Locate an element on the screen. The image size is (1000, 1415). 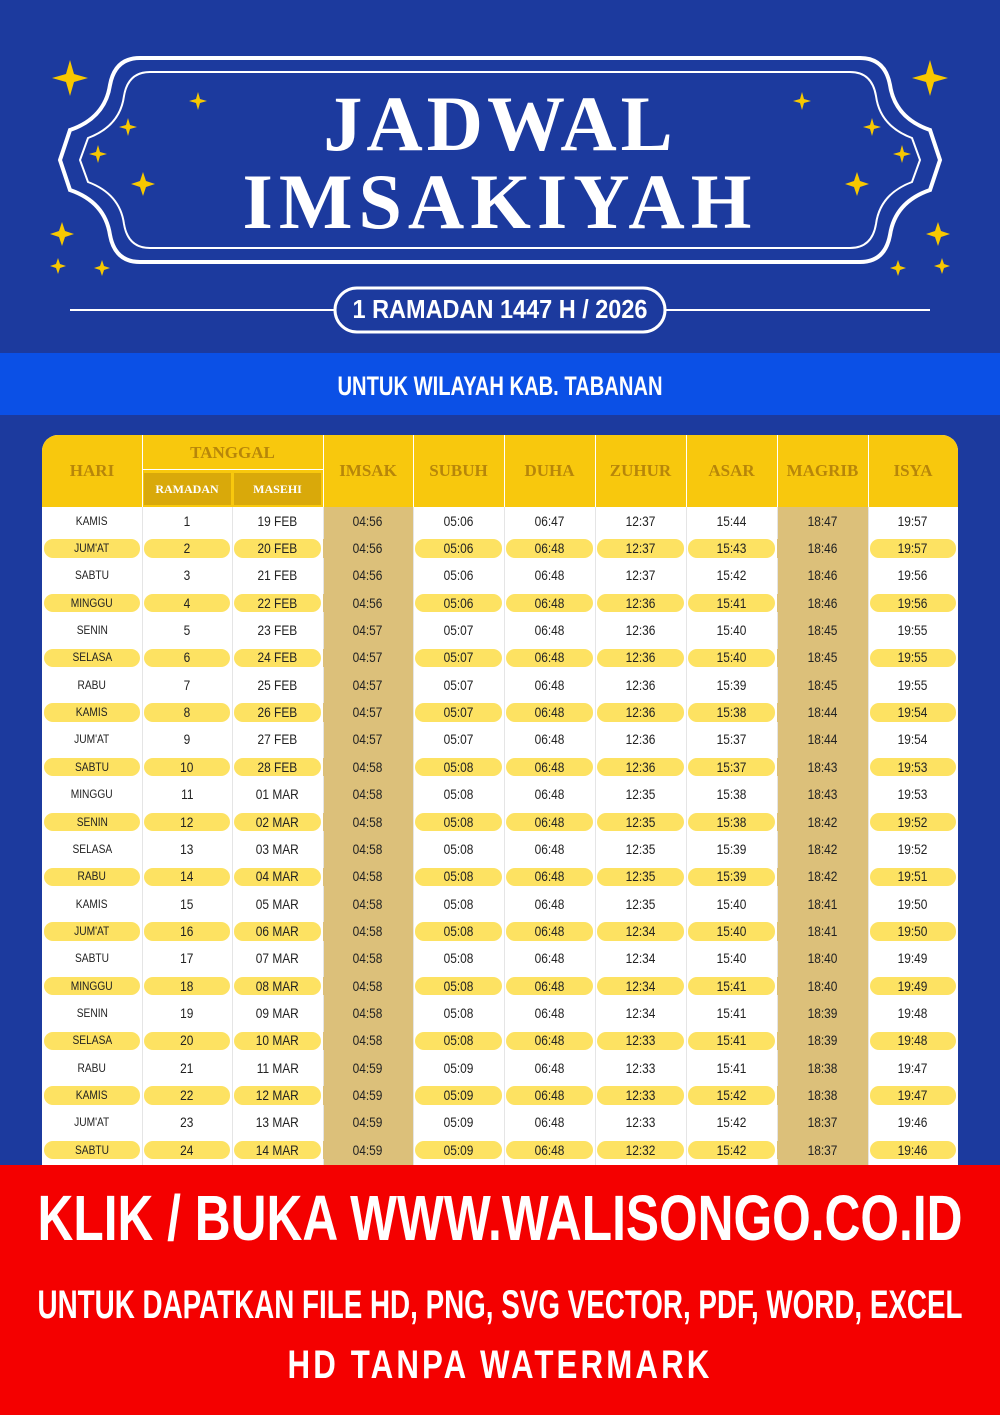
header-cell: HARI is located at coordinates (92, 471).